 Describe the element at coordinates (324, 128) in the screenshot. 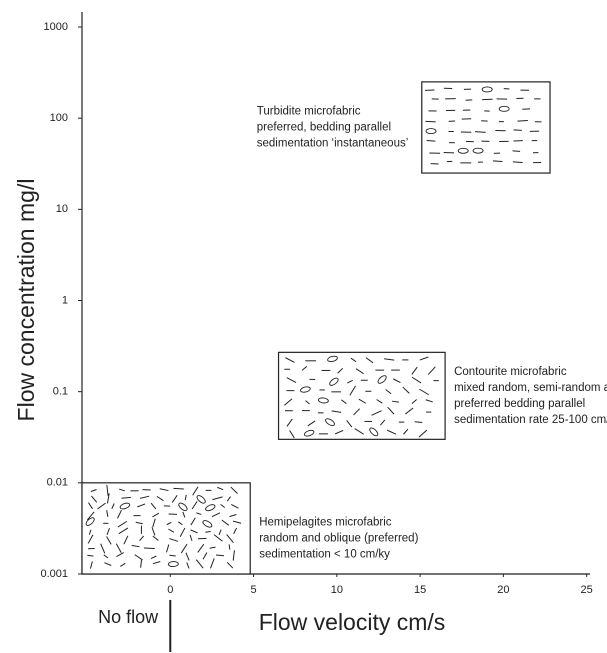

I see `box-label: preferred, bedding parallel` at that location.